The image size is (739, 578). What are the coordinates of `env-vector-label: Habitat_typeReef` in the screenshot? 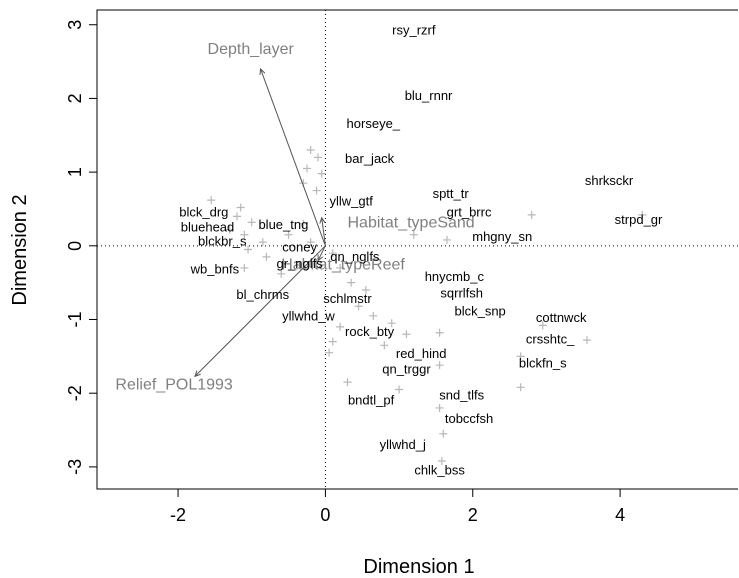 It's located at (343, 264).